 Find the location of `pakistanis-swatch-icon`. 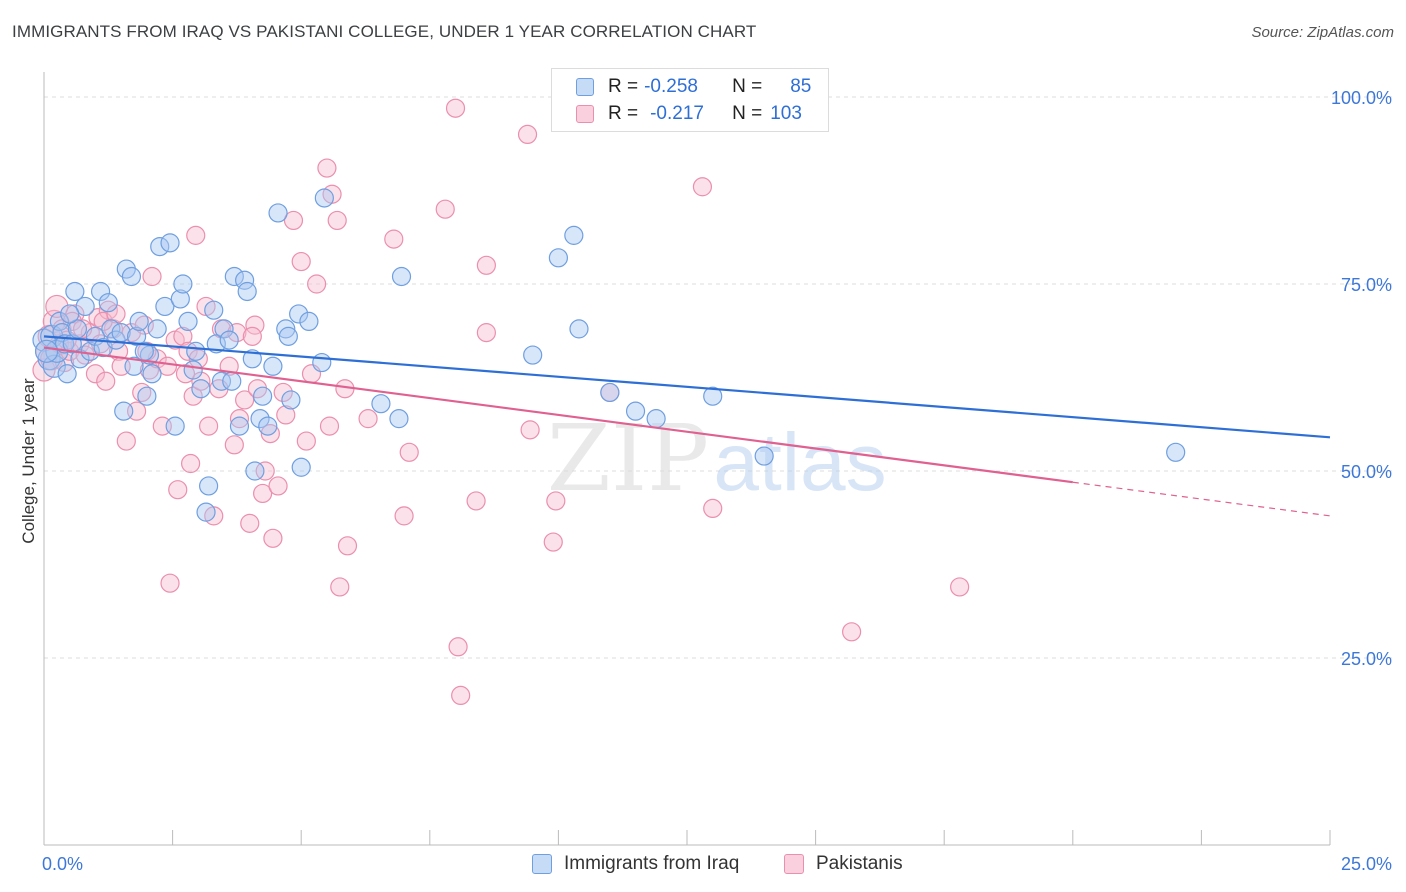

pakistanis-swatch-icon is located at coordinates (585, 114).